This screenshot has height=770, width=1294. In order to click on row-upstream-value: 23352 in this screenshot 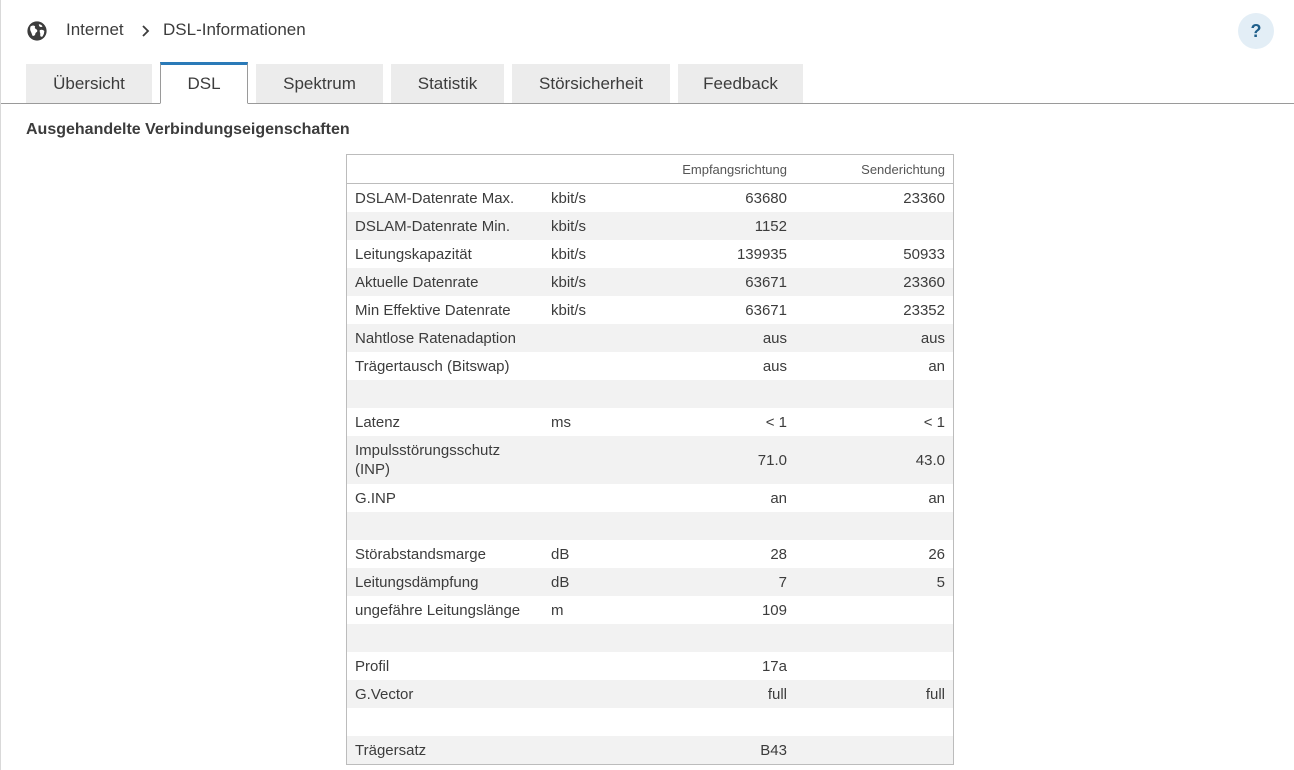, I will do `click(876, 310)`.